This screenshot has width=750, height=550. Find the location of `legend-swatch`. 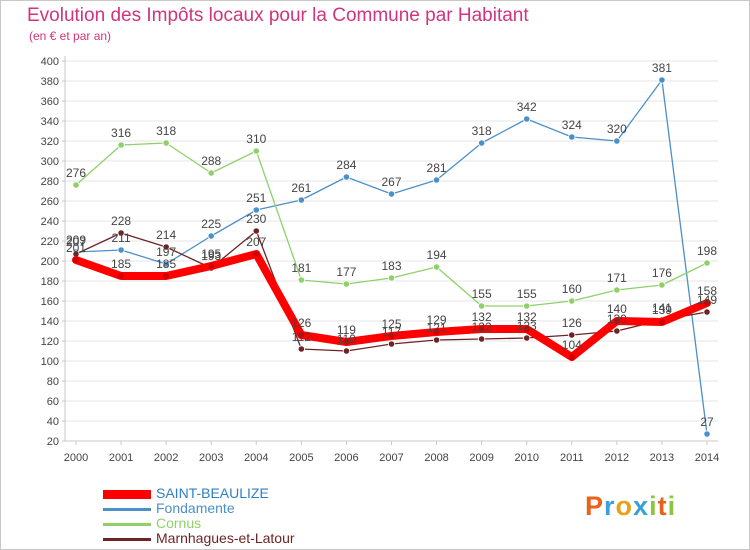

legend-swatch is located at coordinates (127, 524).